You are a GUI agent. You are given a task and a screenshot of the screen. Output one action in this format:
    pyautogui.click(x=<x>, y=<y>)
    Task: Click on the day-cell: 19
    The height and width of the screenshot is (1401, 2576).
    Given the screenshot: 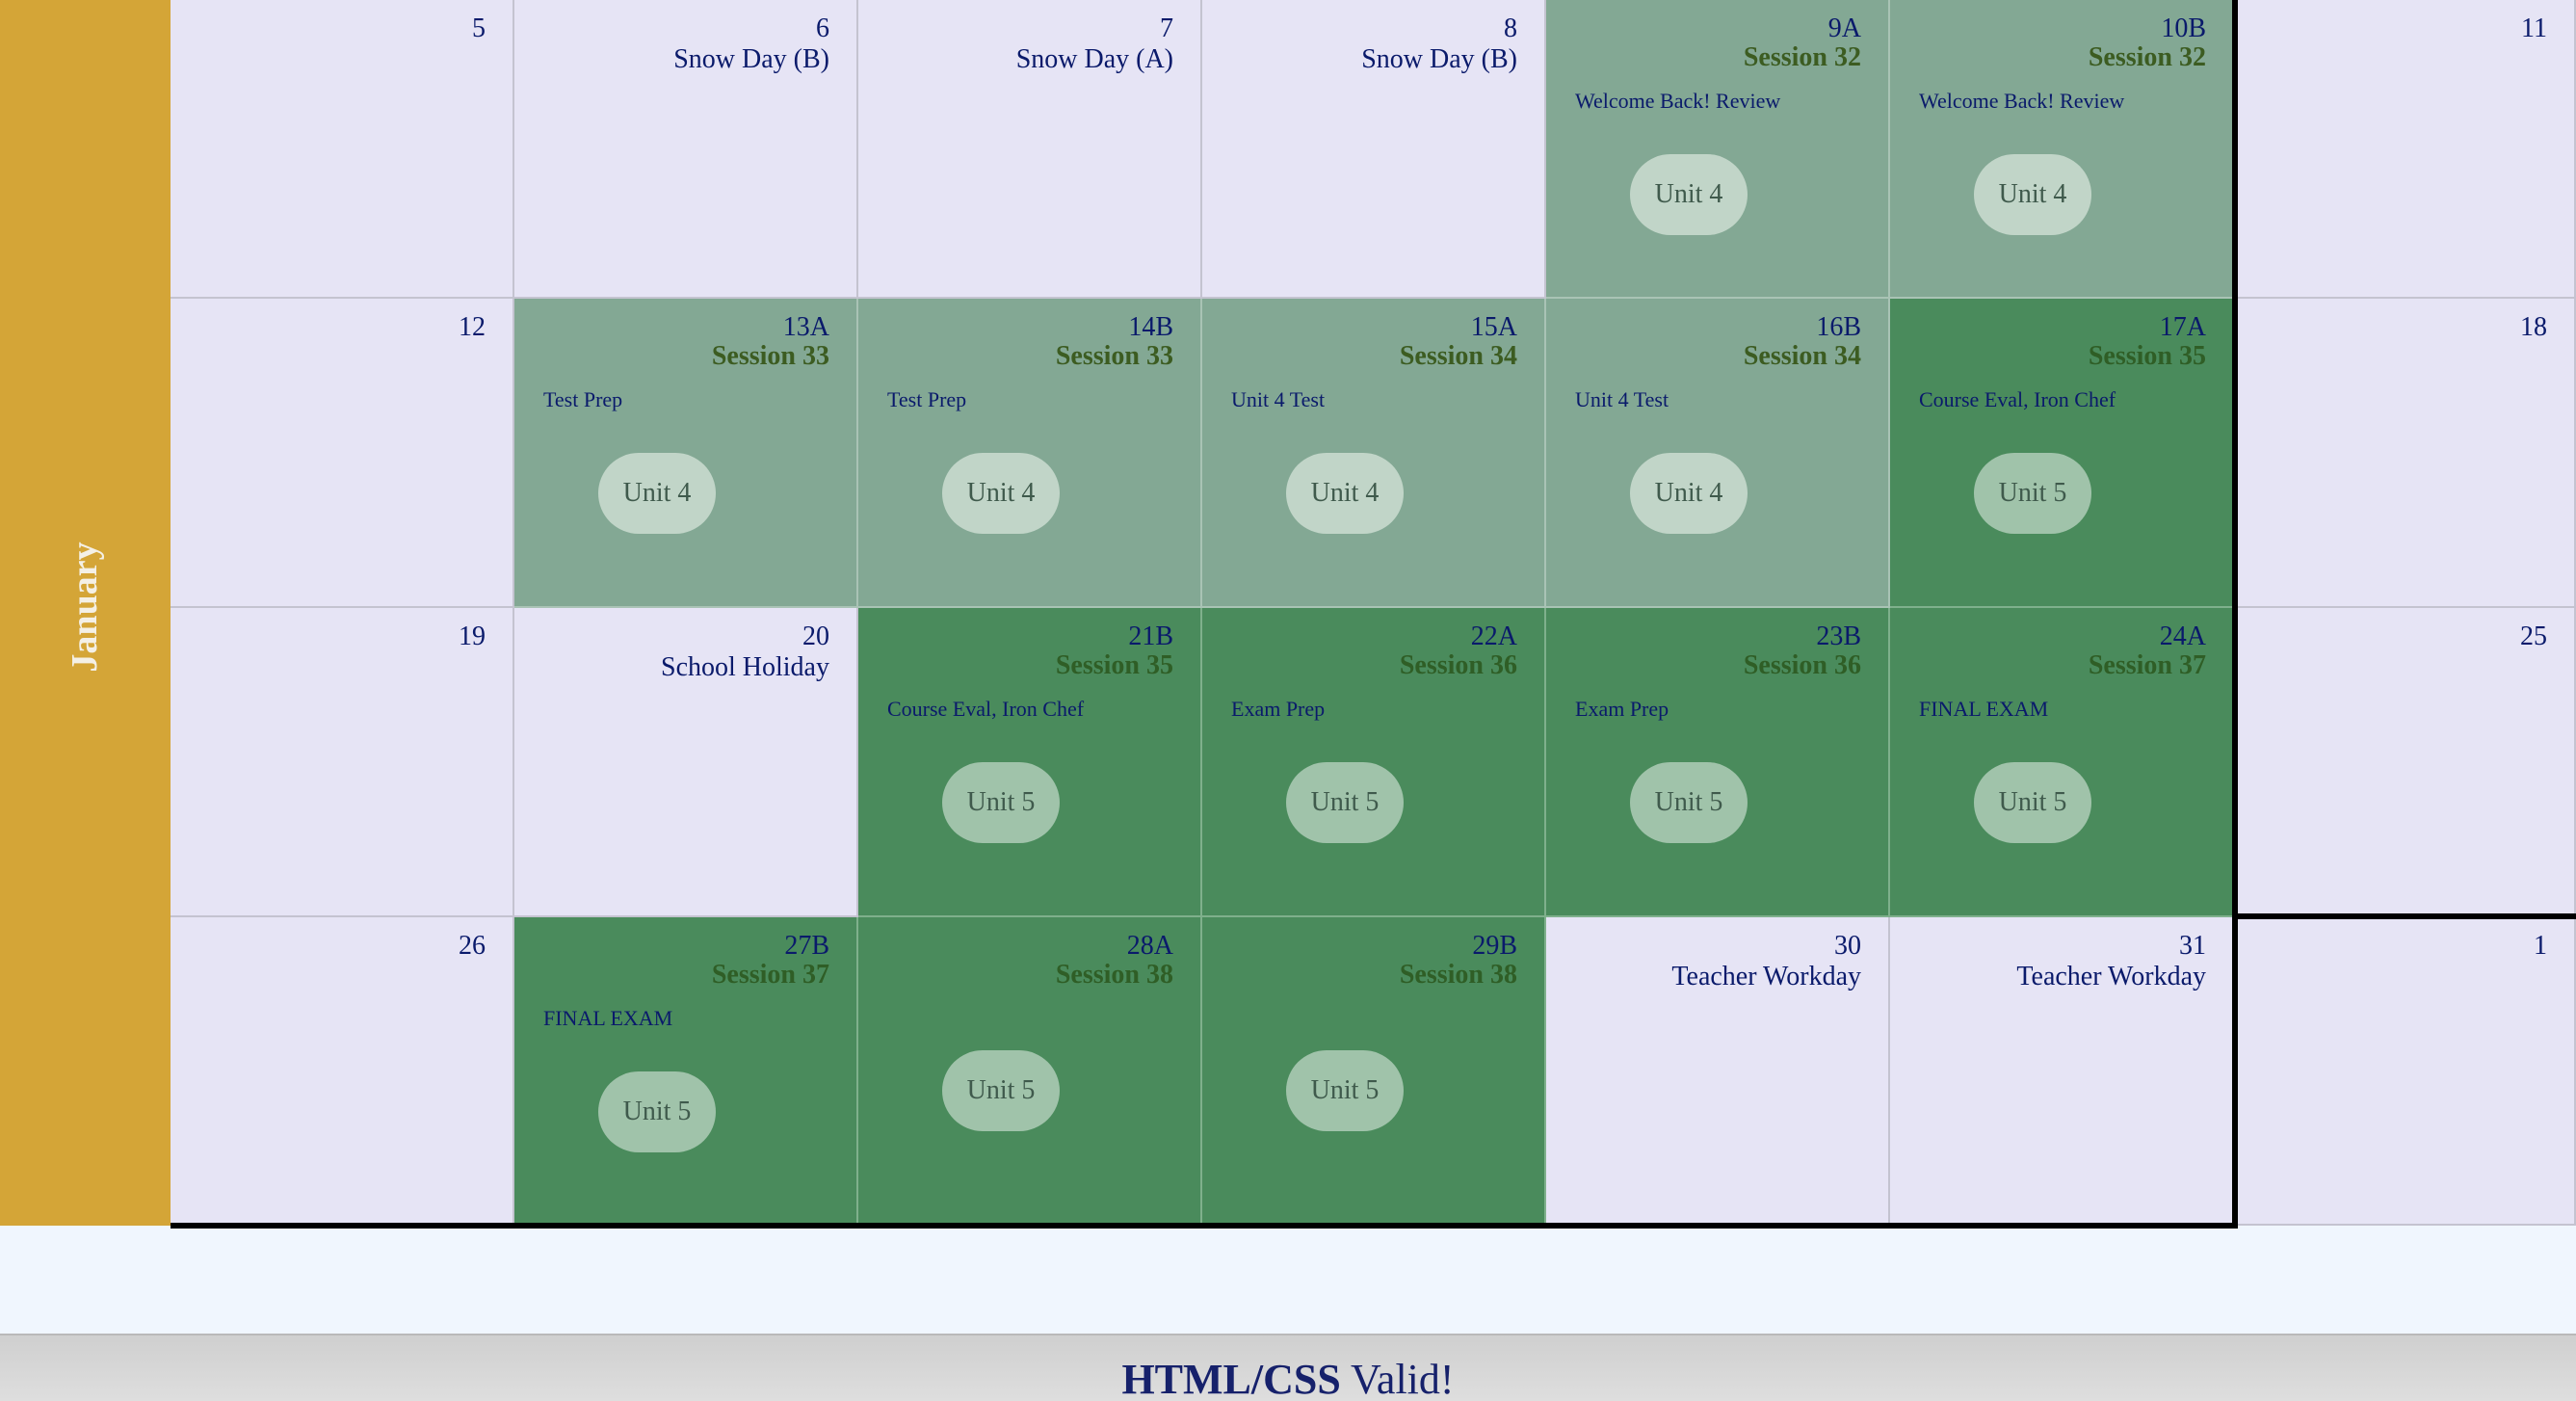 What is the action you would take?
    pyautogui.click(x=343, y=762)
    